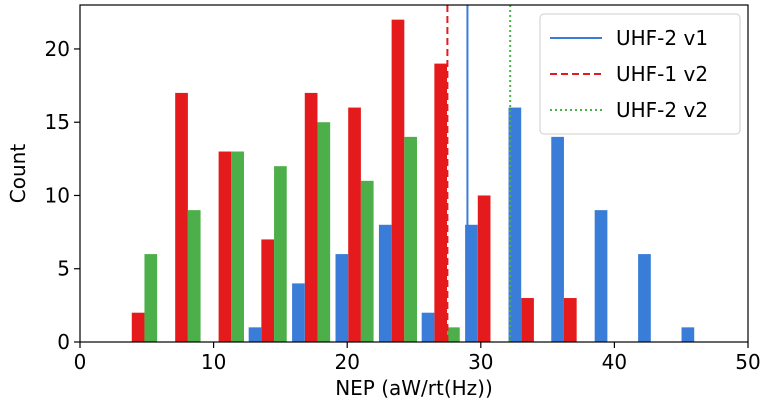 Image resolution: width=763 pixels, height=407 pixels. Describe the element at coordinates (57, 195) in the screenshot. I see `y-tick-label-2: 10` at that location.